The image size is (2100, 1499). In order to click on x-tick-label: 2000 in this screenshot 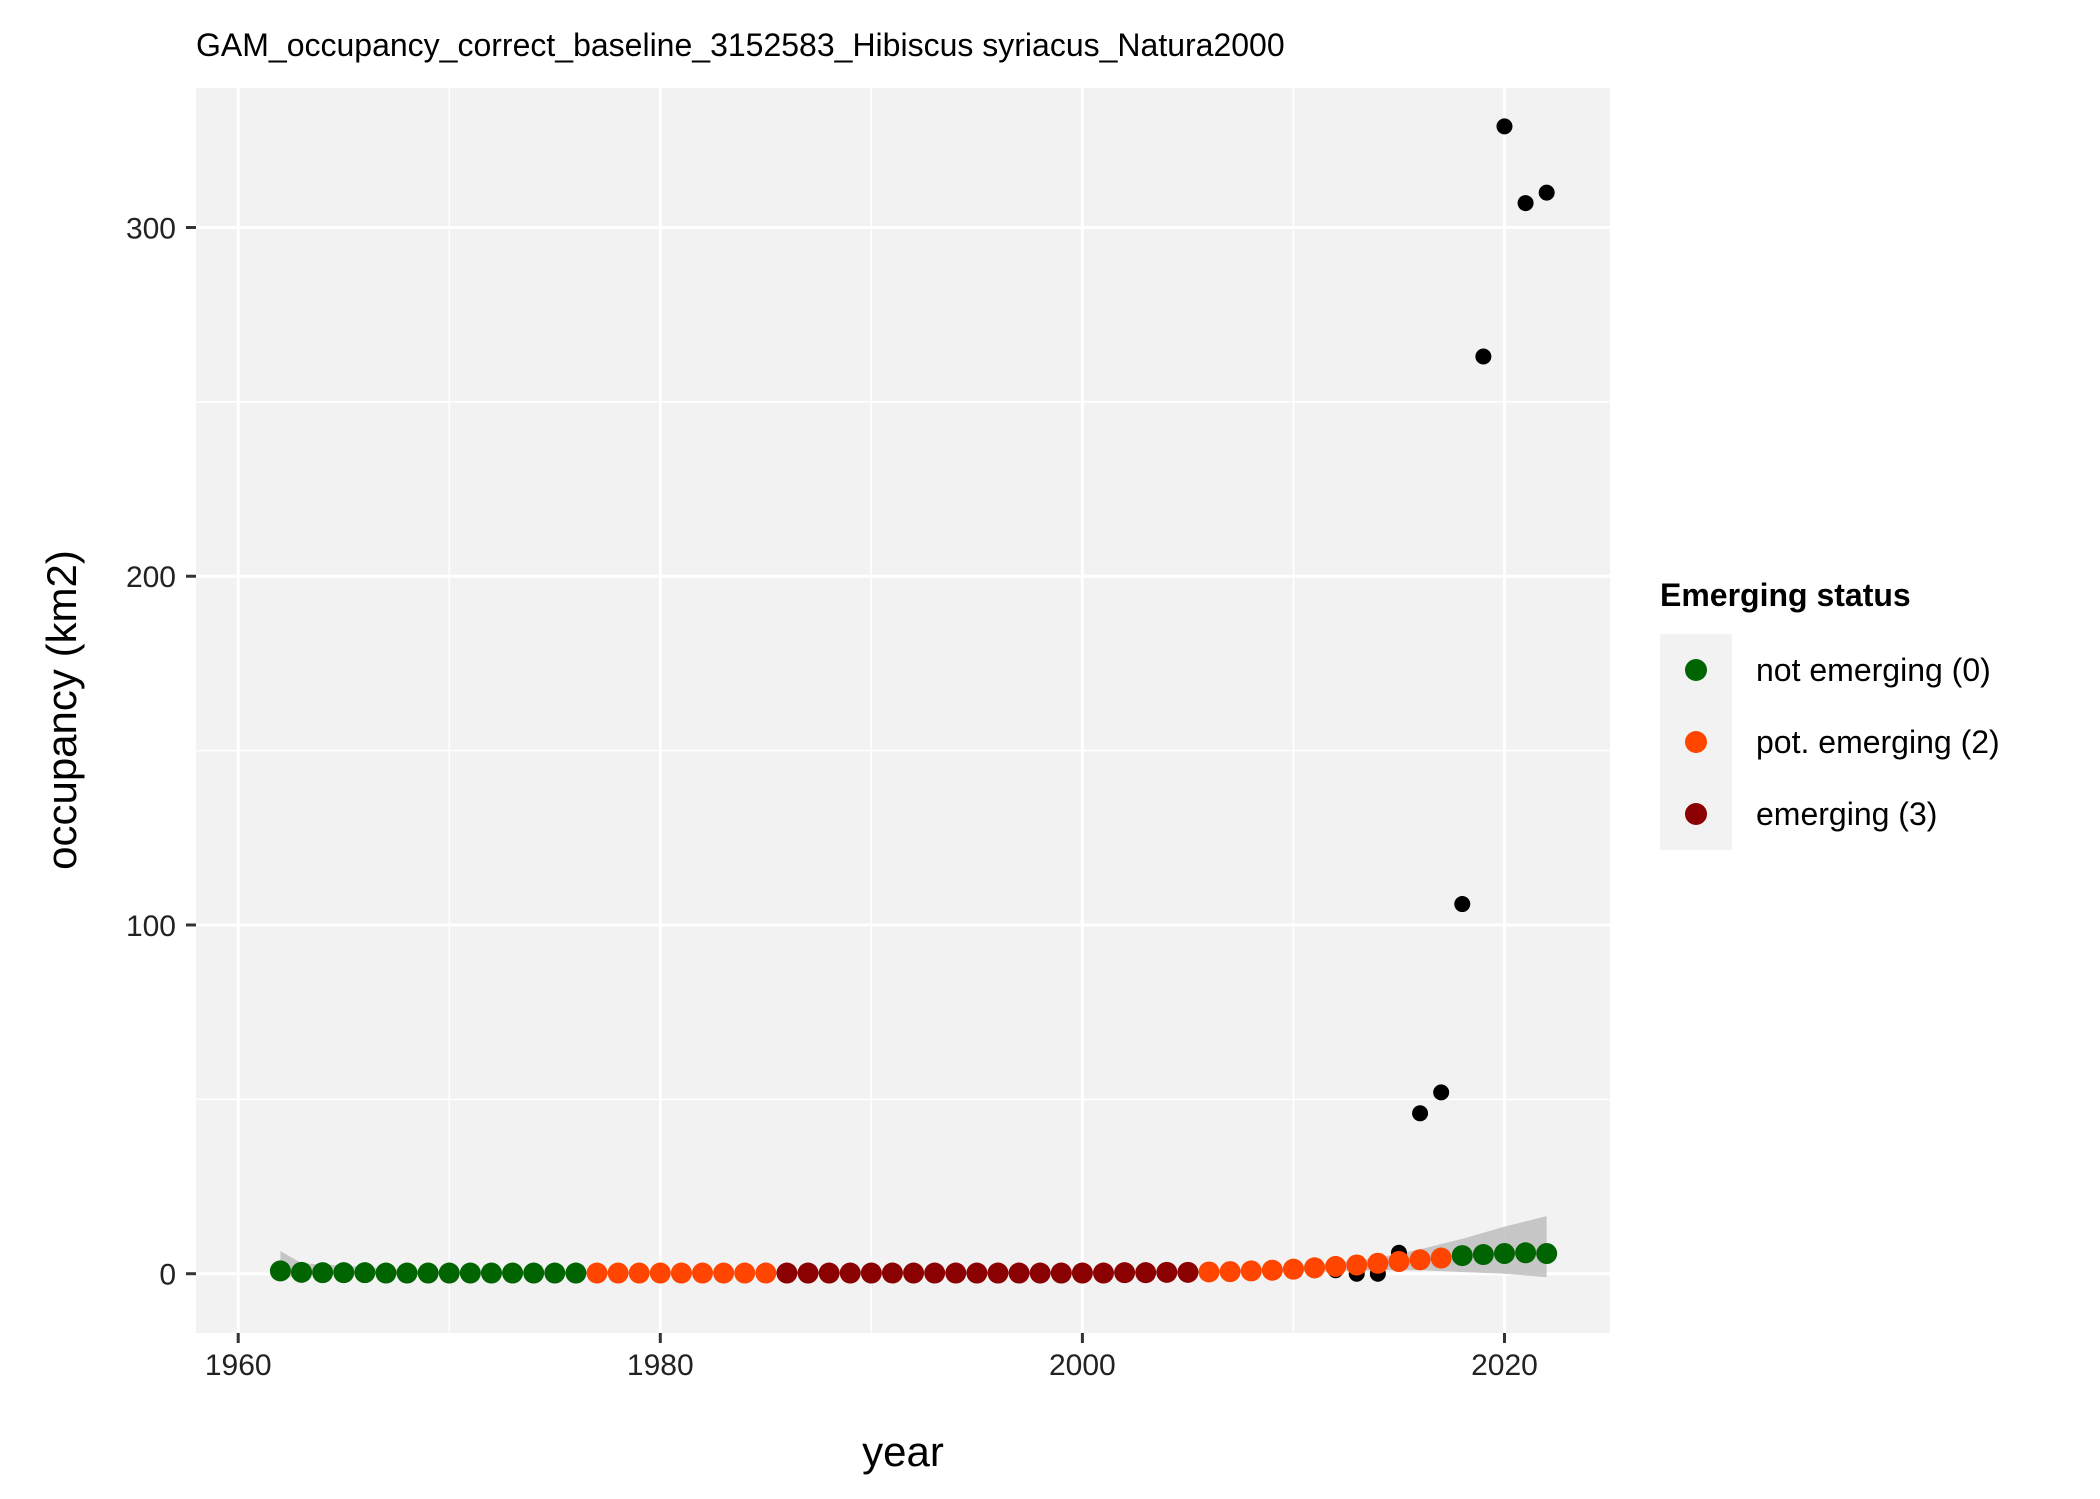, I will do `click(1082, 1365)`.